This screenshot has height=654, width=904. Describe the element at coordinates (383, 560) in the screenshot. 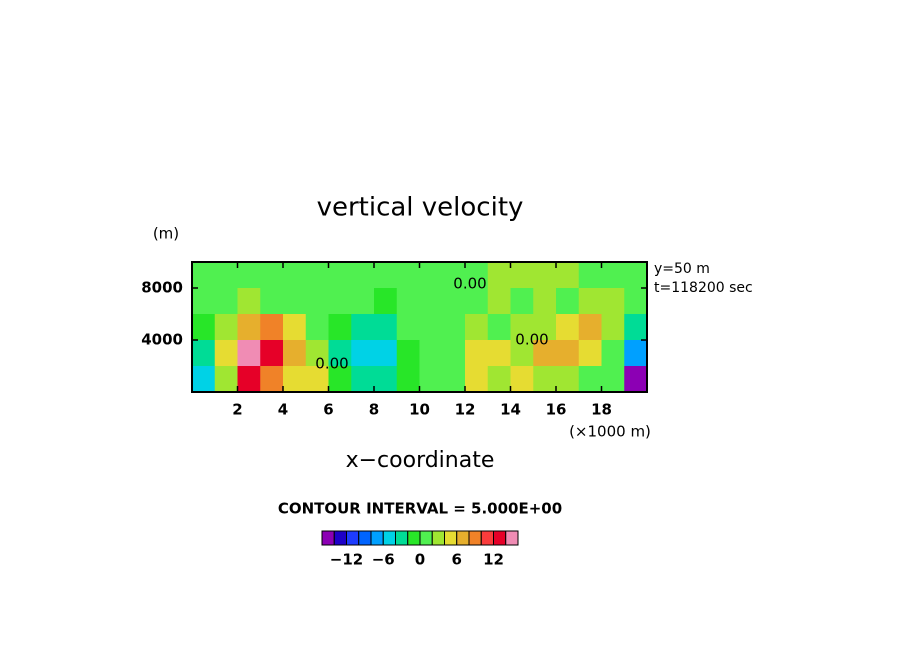

I see `colorbar-label: −6` at that location.